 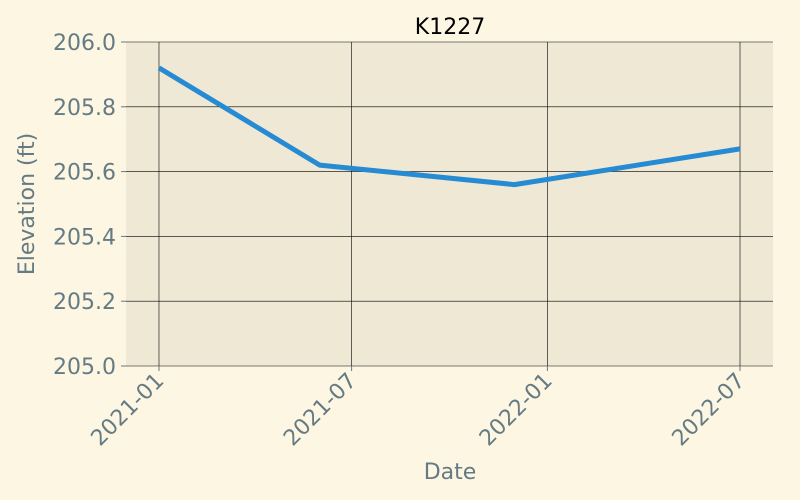 What do you see at coordinates (320, 410) in the screenshot?
I see `x-tick-label: 2021-07` at bounding box center [320, 410].